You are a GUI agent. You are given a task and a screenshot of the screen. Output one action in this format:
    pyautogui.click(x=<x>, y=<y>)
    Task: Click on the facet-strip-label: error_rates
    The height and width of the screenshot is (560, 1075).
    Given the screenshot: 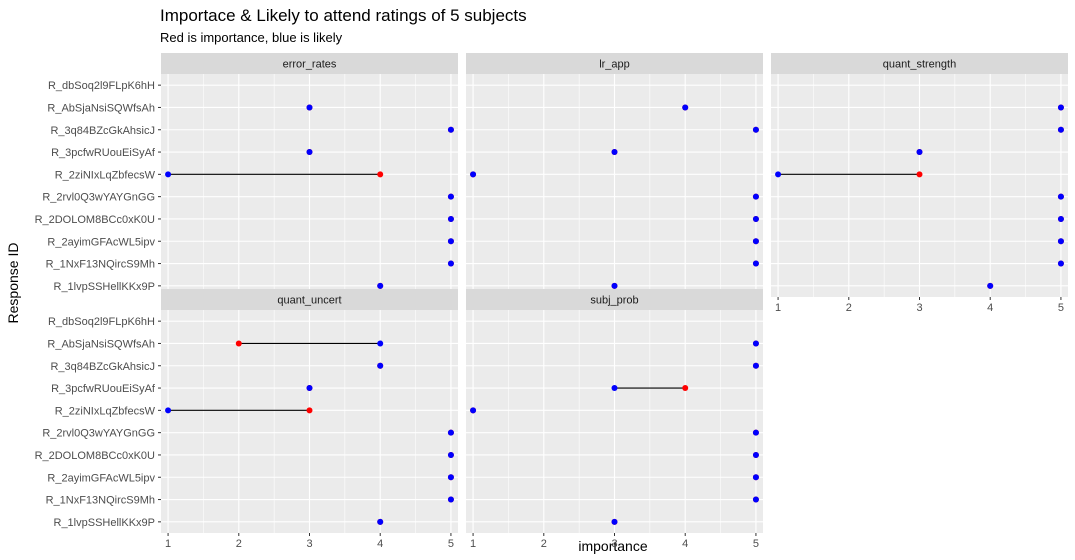 What is the action you would take?
    pyautogui.click(x=310, y=65)
    